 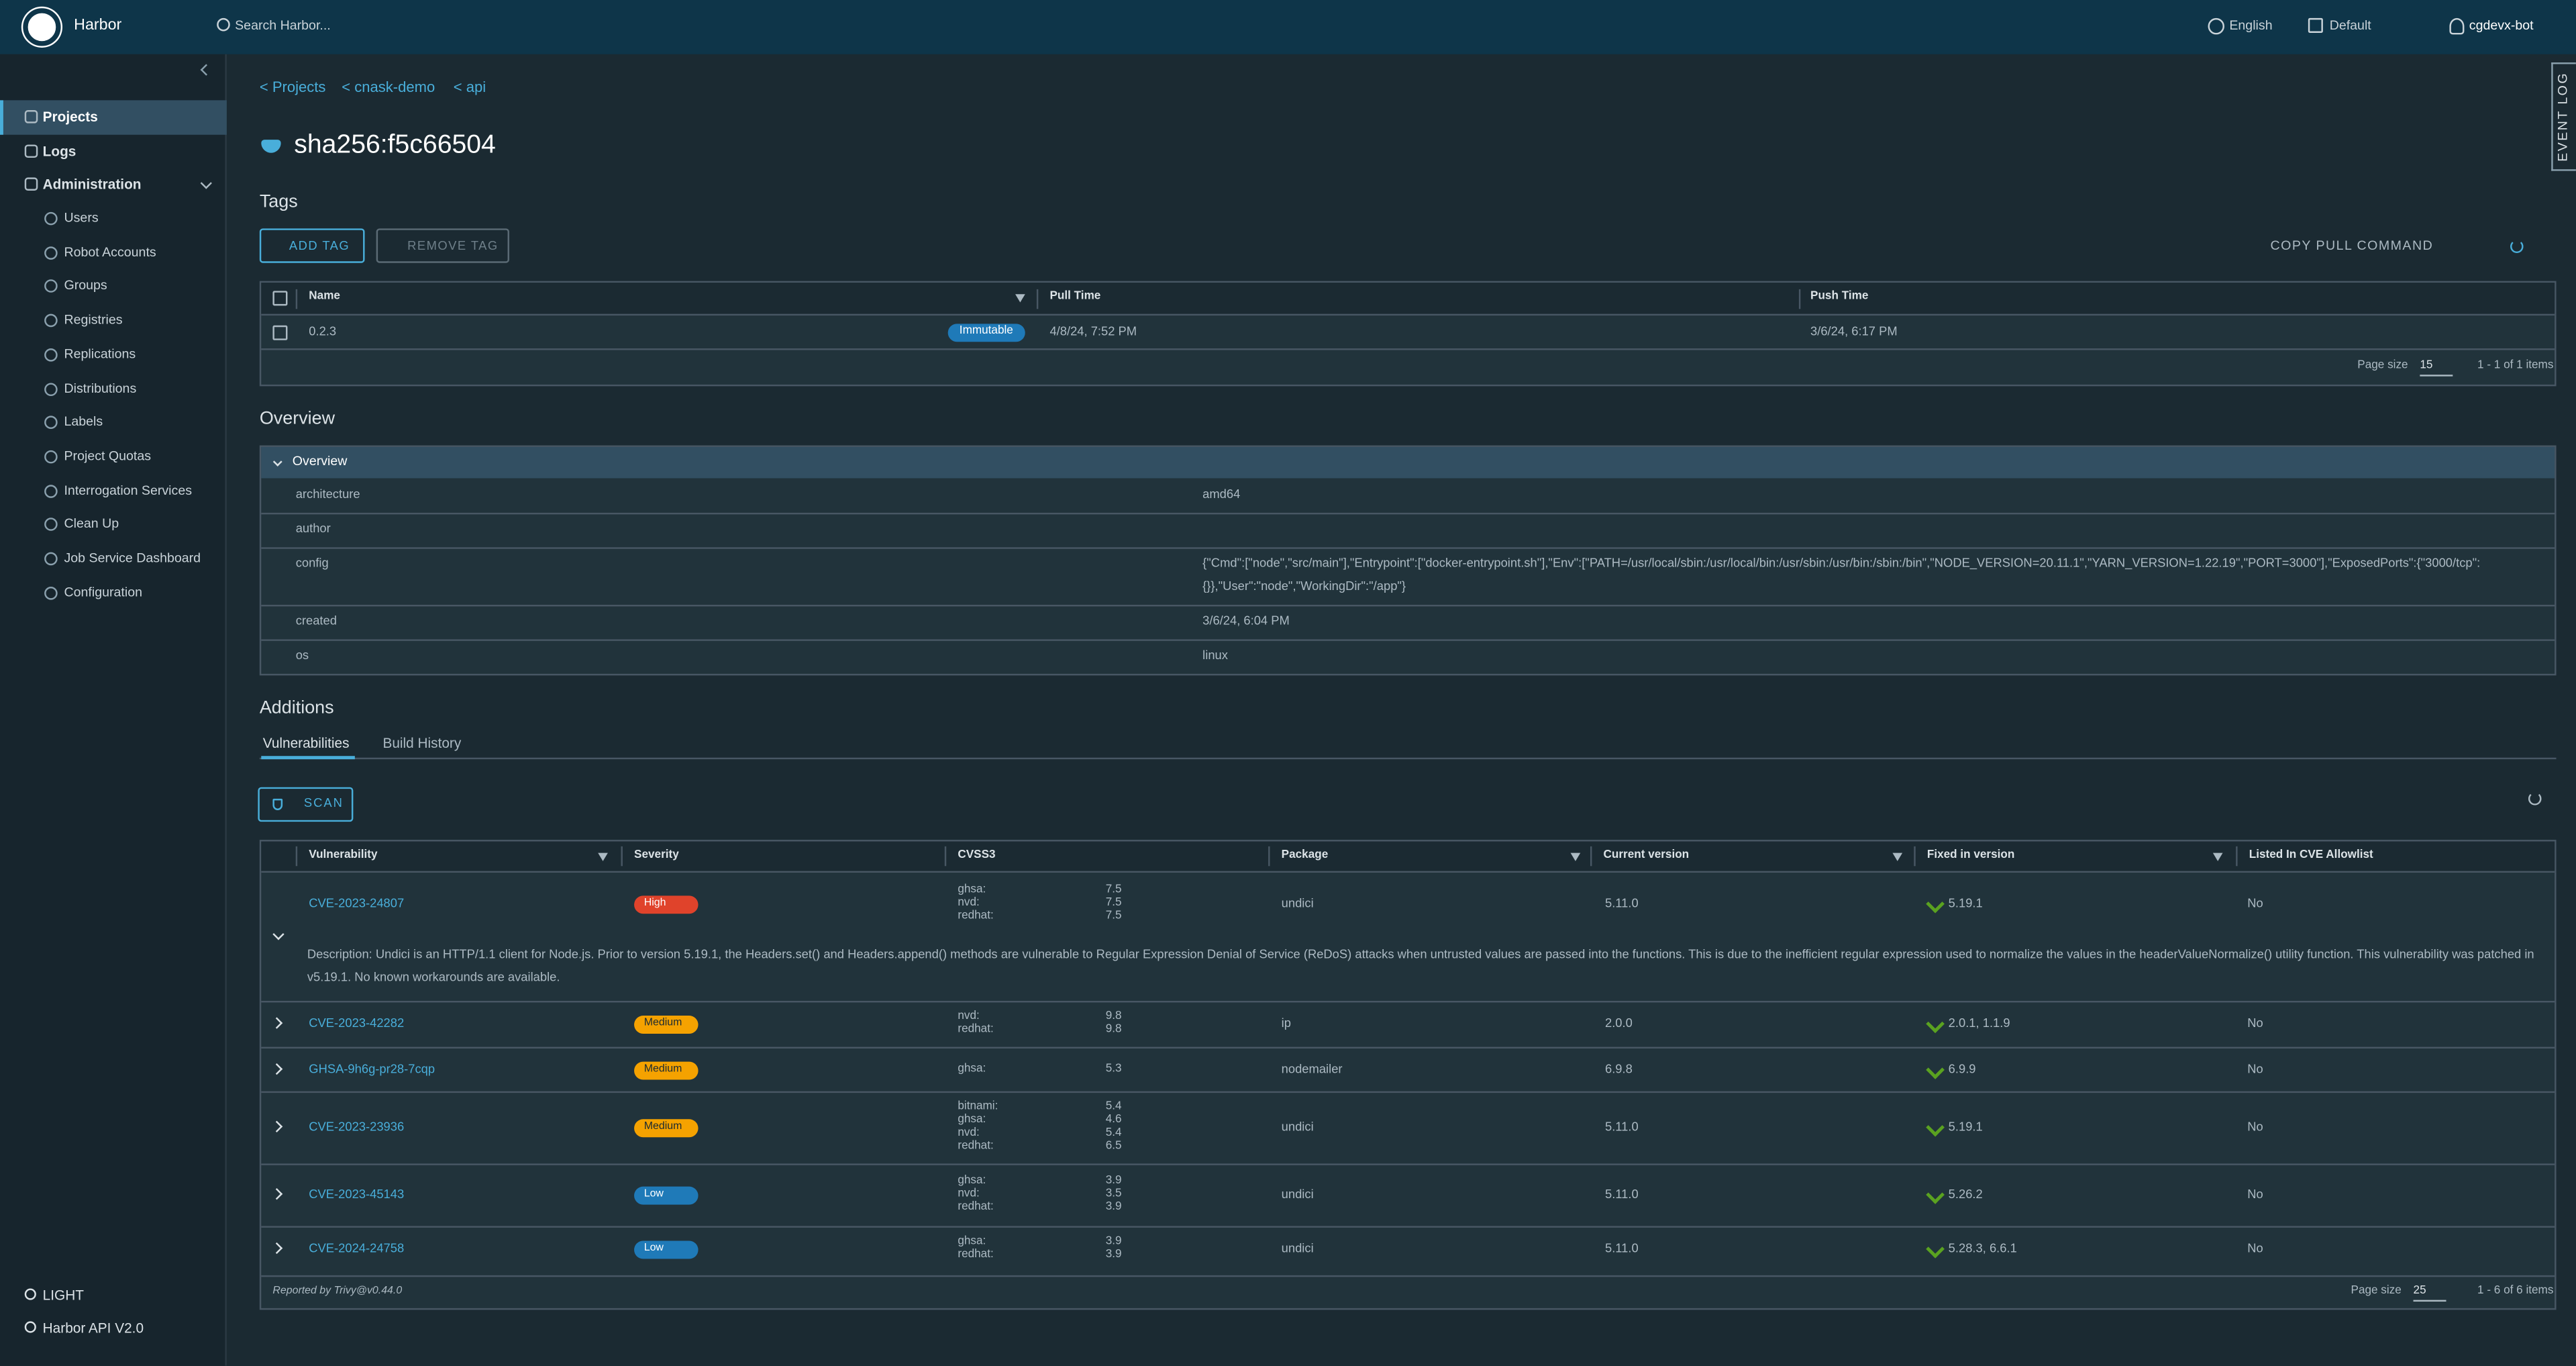 What do you see at coordinates (2501, 26) in the screenshot?
I see `user-menu: cgdevx-bot` at bounding box center [2501, 26].